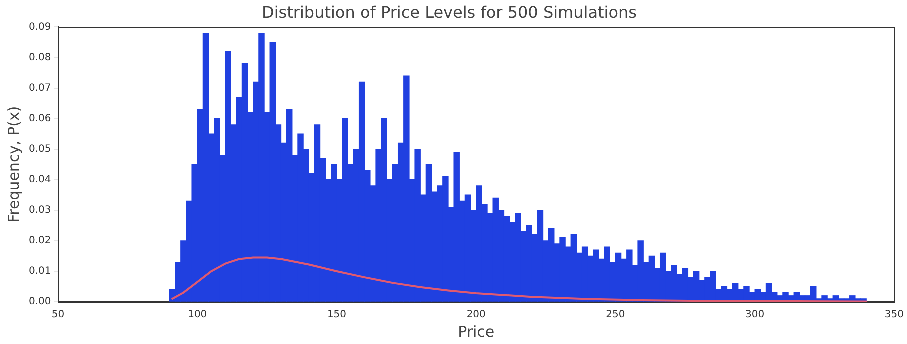 This screenshot has height=344, width=907. What do you see at coordinates (337, 315) in the screenshot?
I see `x-tick-label: 150` at bounding box center [337, 315].